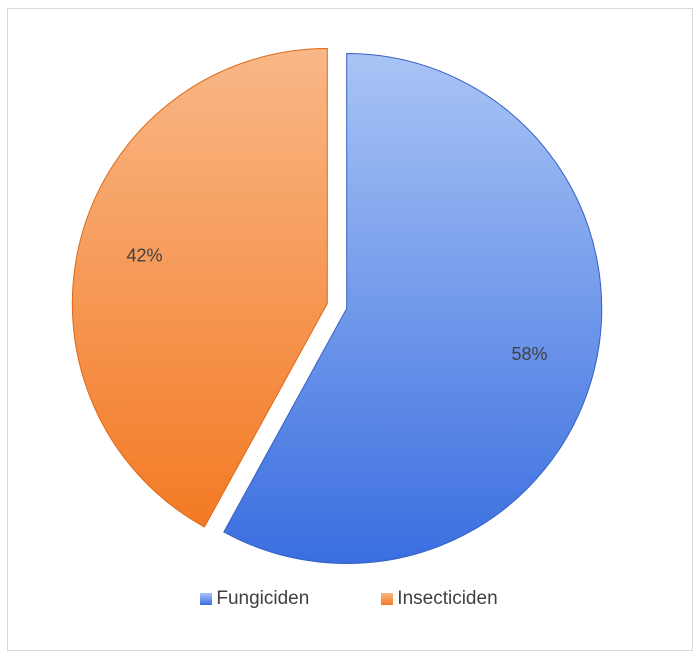 The image size is (698, 655). Describe the element at coordinates (529, 354) in the screenshot. I see `data-label-fungiciden: 58%` at that location.